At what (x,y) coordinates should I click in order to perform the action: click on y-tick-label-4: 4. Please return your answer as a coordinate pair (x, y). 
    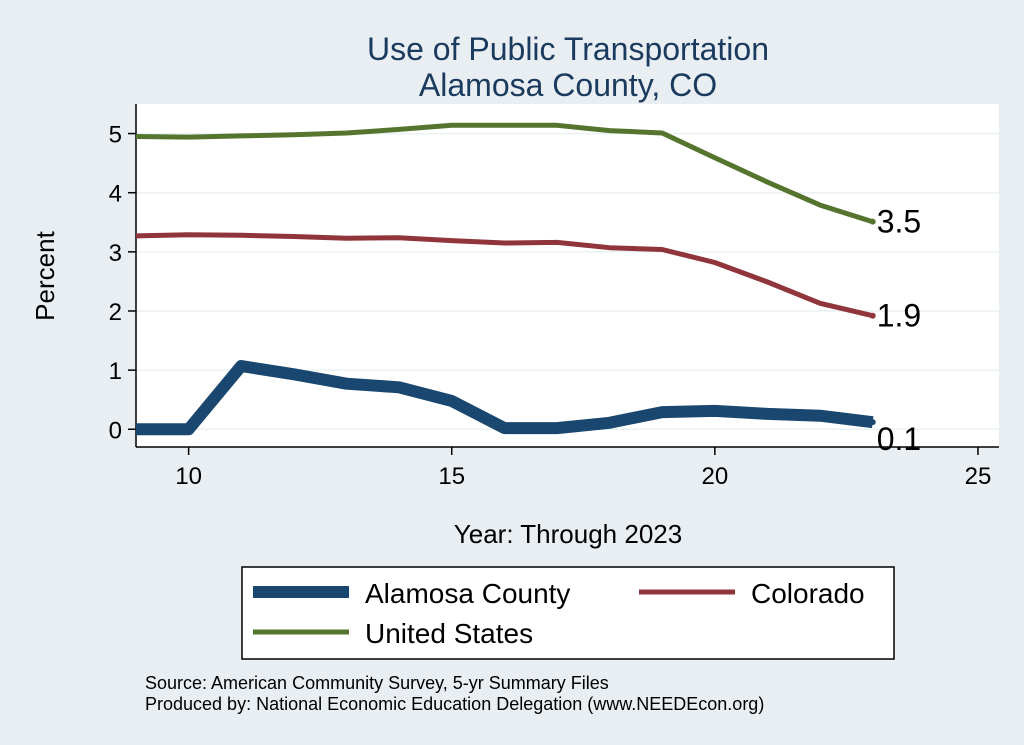
    Looking at the image, I should click on (115, 194).